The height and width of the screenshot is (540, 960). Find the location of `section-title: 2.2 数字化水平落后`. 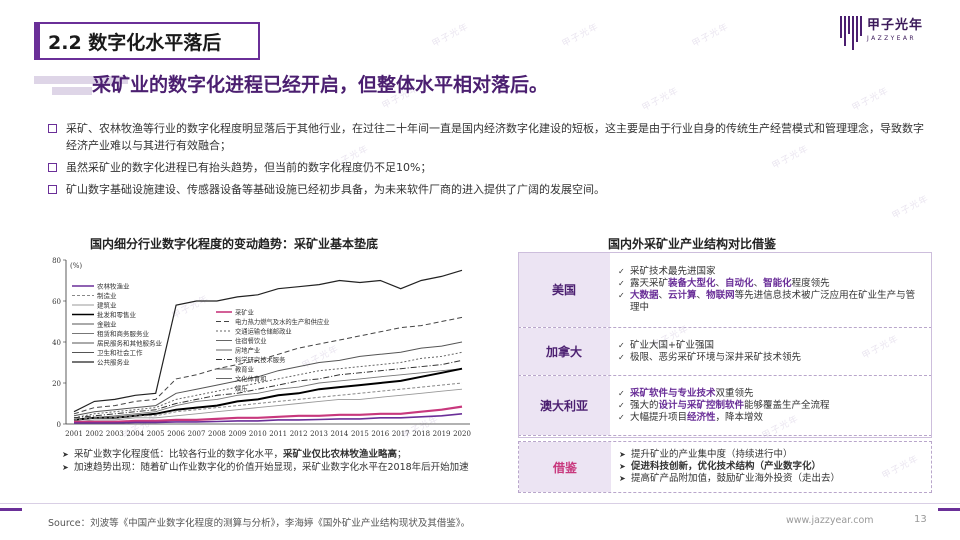

section-title: 2.2 数字化水平落后 is located at coordinates (135, 42).